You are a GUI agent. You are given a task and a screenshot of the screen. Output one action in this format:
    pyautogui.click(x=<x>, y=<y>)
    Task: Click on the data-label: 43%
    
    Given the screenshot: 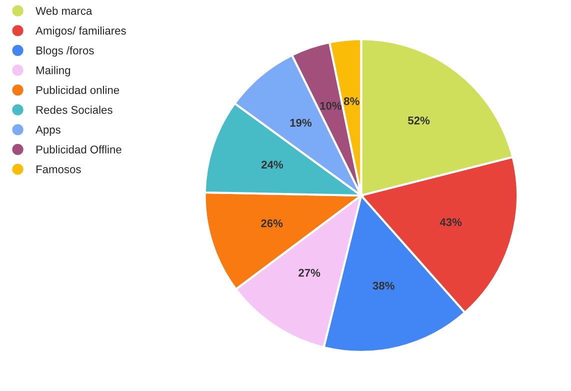 What is the action you would take?
    pyautogui.click(x=451, y=222)
    